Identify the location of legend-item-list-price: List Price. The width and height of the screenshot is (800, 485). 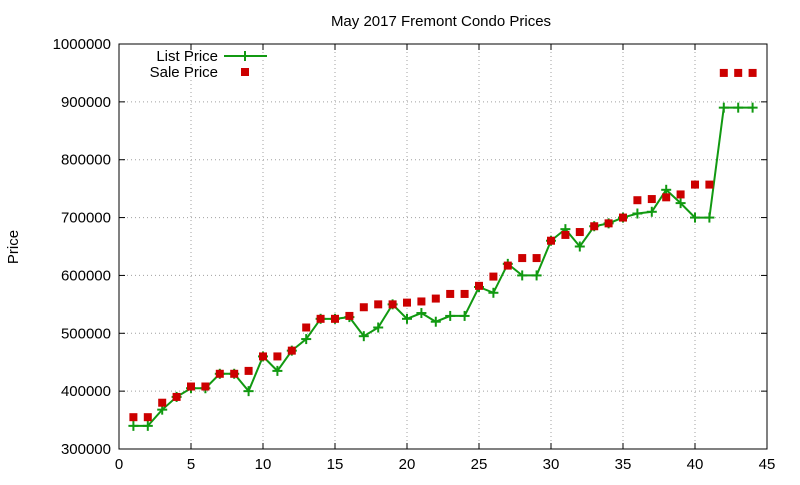
(211, 56).